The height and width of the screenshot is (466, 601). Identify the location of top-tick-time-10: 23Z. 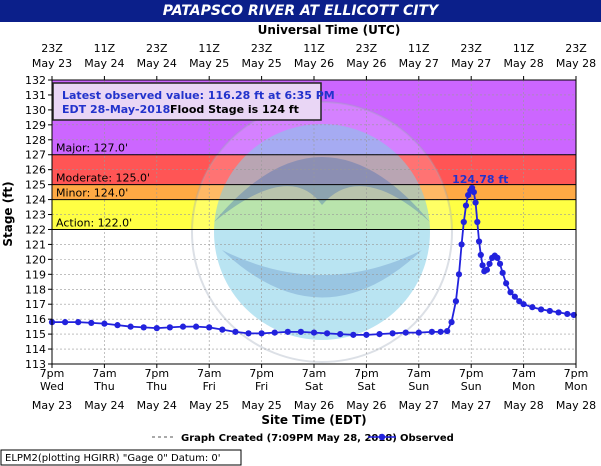
(576, 48).